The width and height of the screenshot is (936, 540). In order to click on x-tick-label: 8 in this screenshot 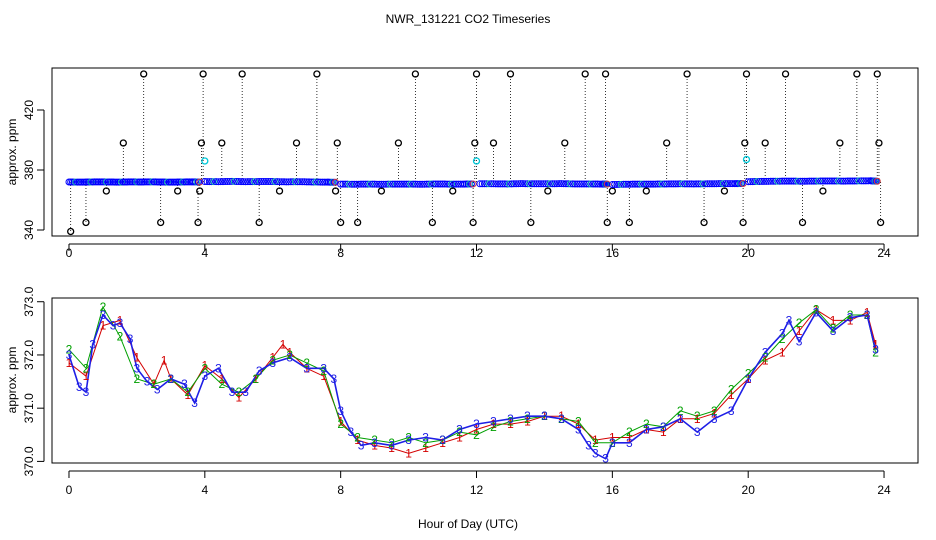, I will do `click(340, 490)`.